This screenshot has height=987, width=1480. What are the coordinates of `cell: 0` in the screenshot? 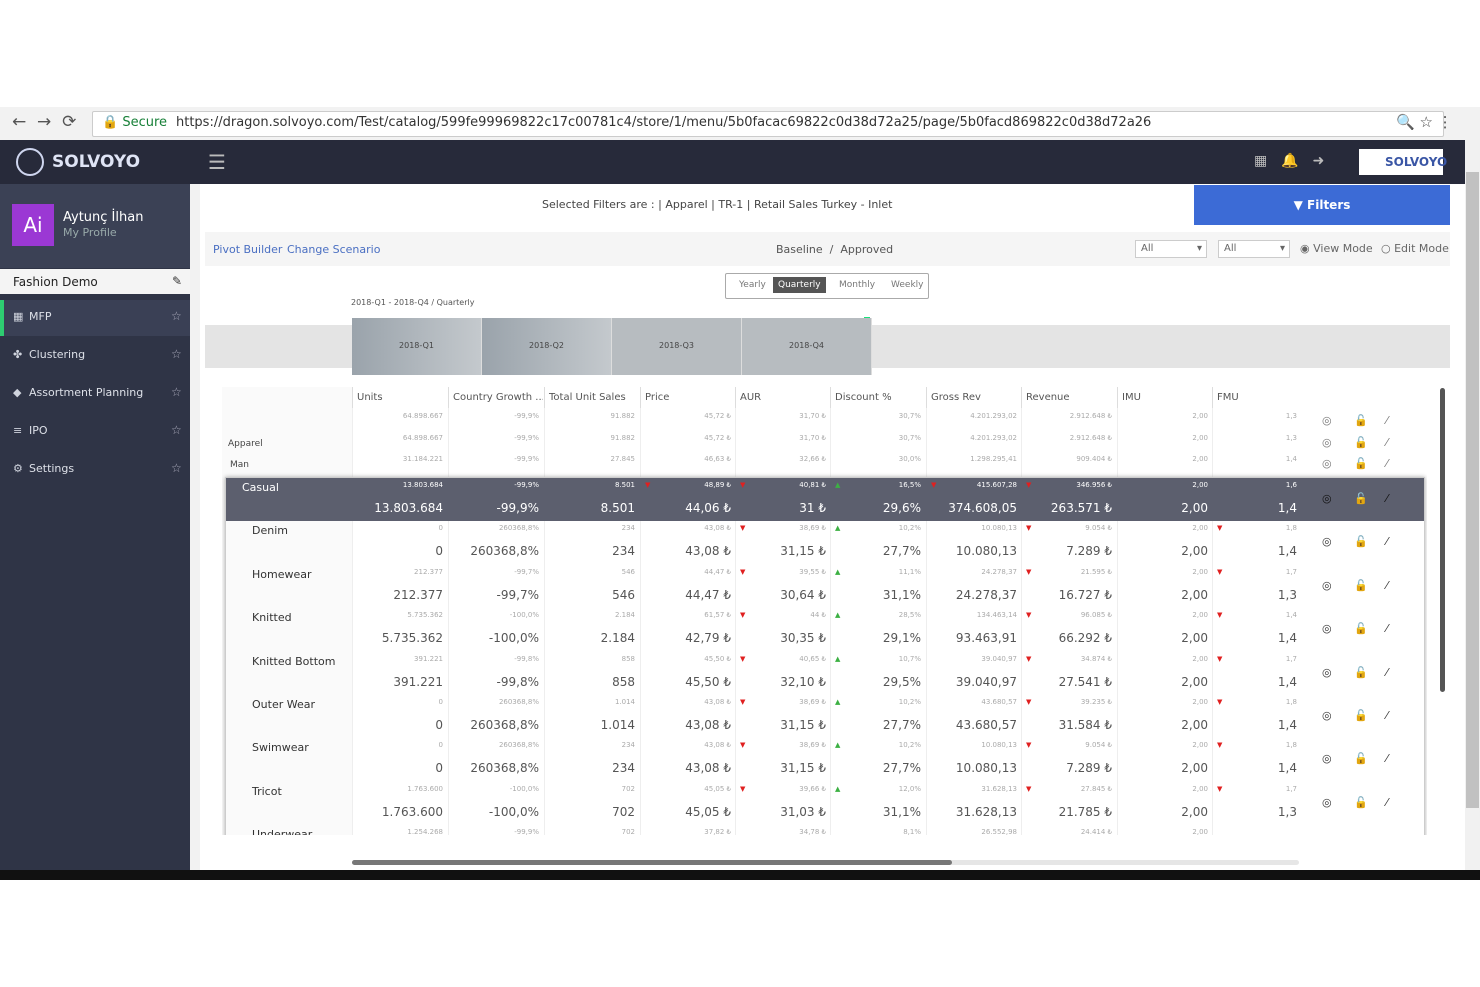 It's located at (440, 745).